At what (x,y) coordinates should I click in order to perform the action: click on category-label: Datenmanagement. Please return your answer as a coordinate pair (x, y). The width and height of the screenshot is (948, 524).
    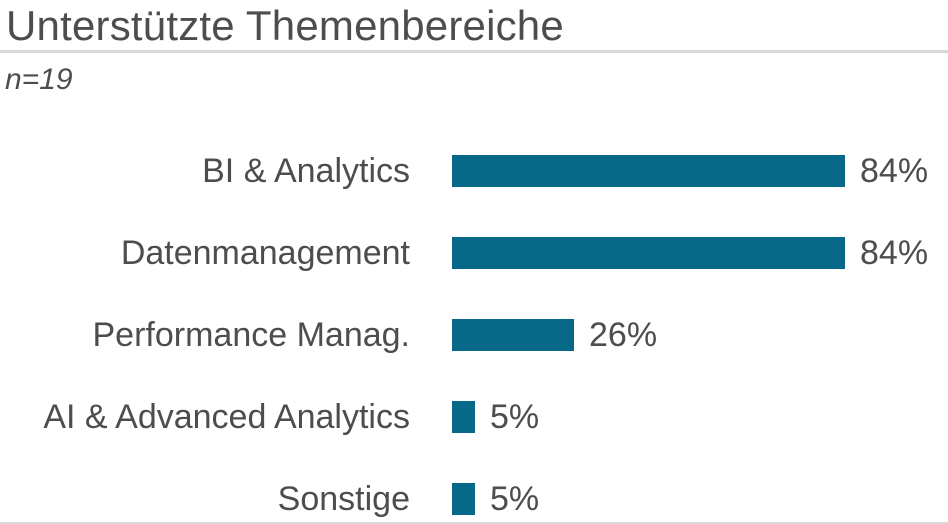
    Looking at the image, I should click on (265, 252).